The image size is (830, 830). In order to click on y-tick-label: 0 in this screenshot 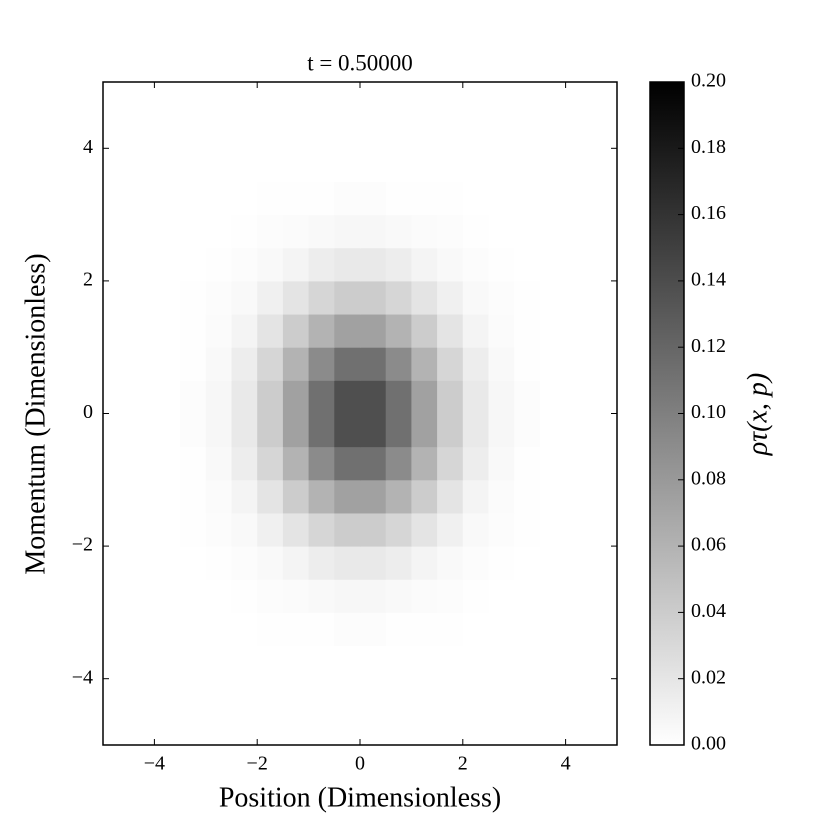, I will do `click(88, 412)`.